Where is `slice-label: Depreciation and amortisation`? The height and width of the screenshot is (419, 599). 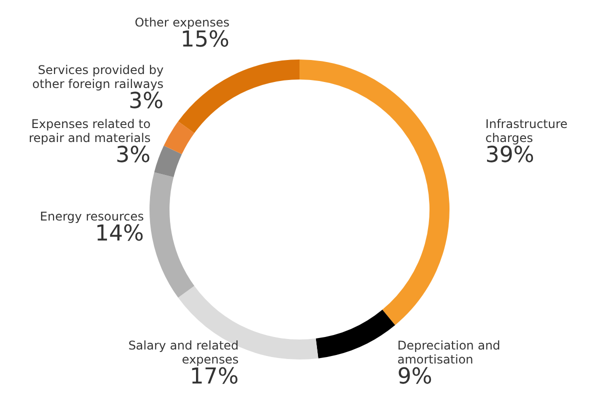
slice-label: Depreciation and amortisation is located at coordinates (448, 352).